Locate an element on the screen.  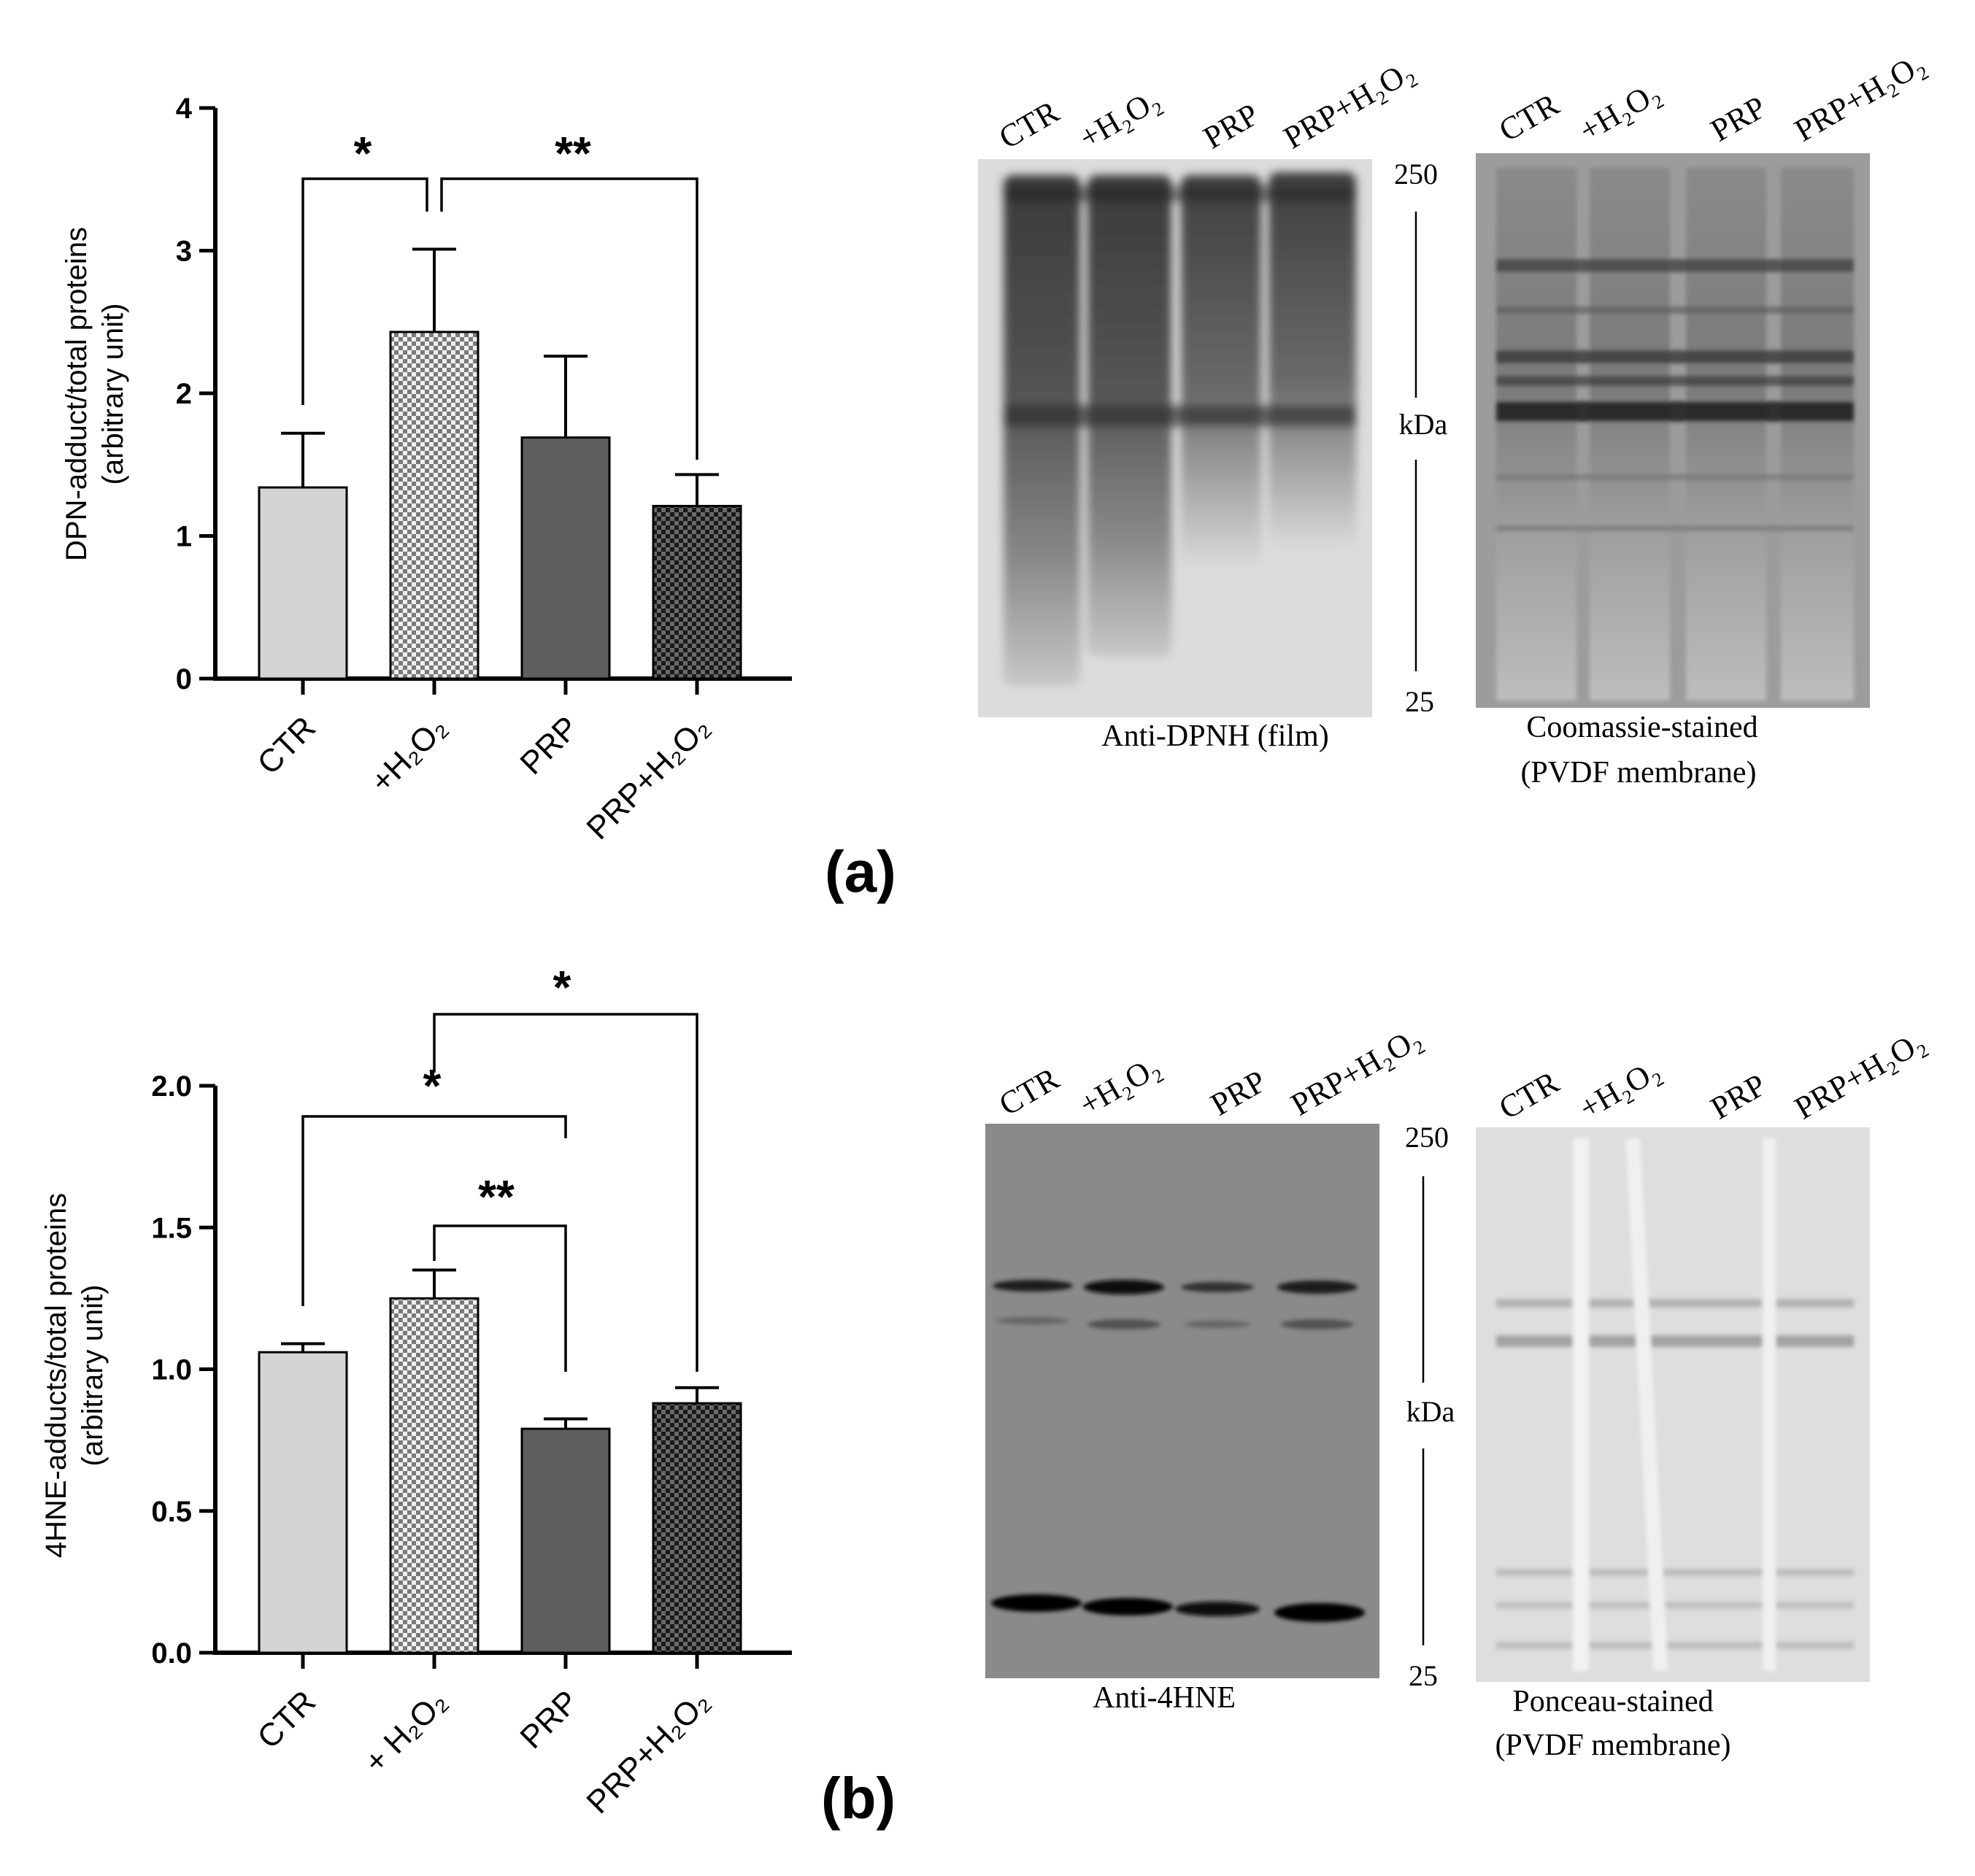
blot-anti-4hne-caption: Anti-4HNE is located at coordinates (1164, 1698).